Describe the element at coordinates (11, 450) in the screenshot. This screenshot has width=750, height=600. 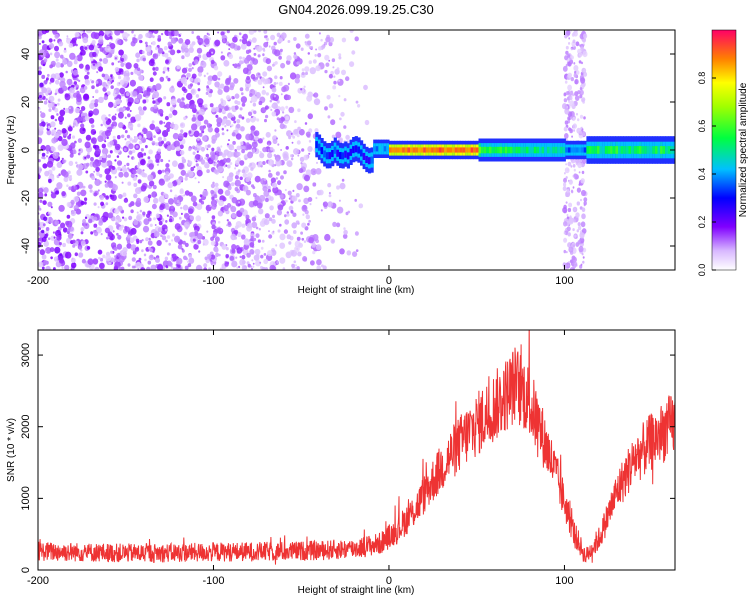
I see `snr-y-axis-label: SNR (10 * v/v)` at that location.